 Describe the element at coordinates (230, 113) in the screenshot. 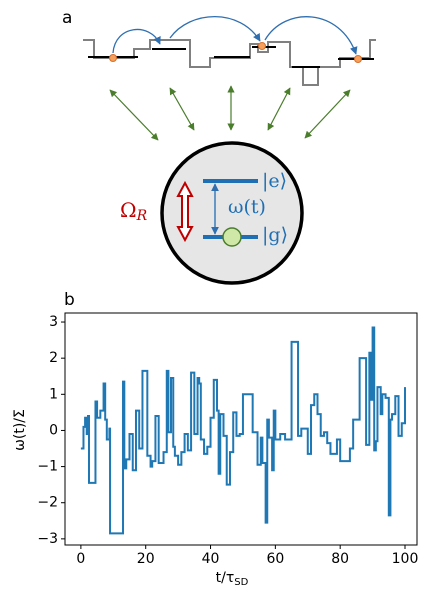

I see `couplings` at that location.